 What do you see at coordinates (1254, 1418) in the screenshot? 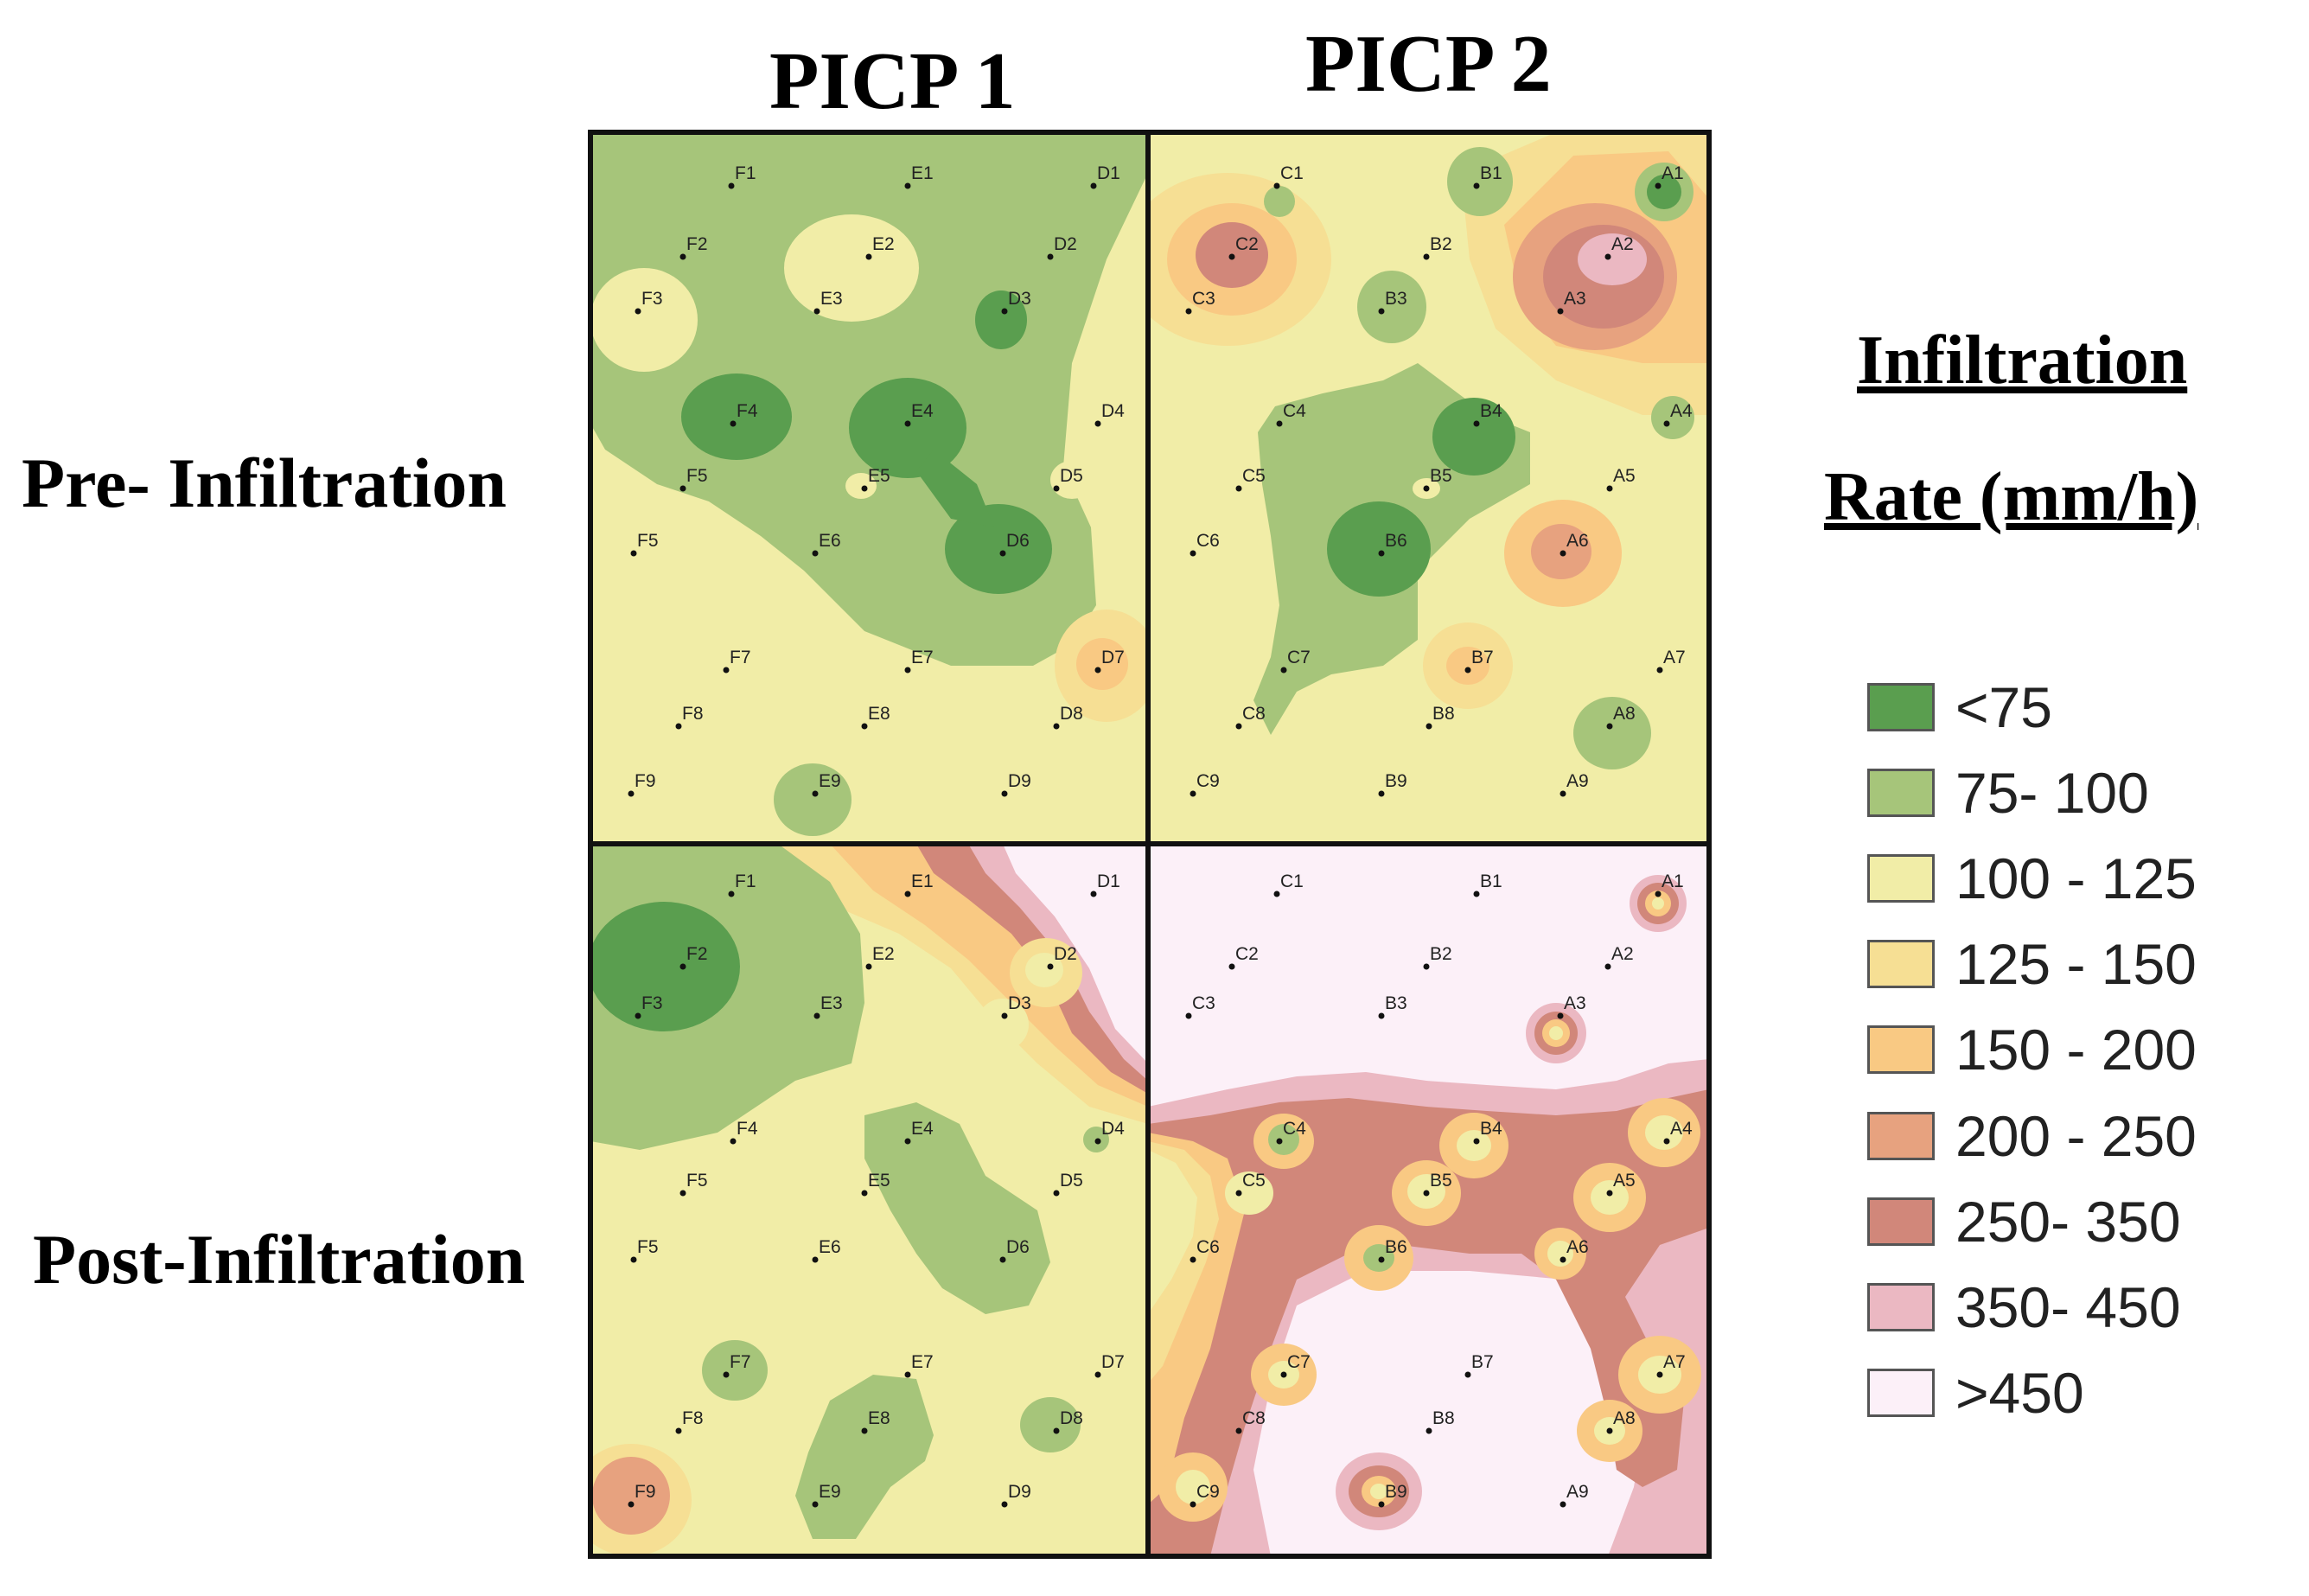
I see `sample-point-label-picp2-post: C8` at bounding box center [1254, 1418].